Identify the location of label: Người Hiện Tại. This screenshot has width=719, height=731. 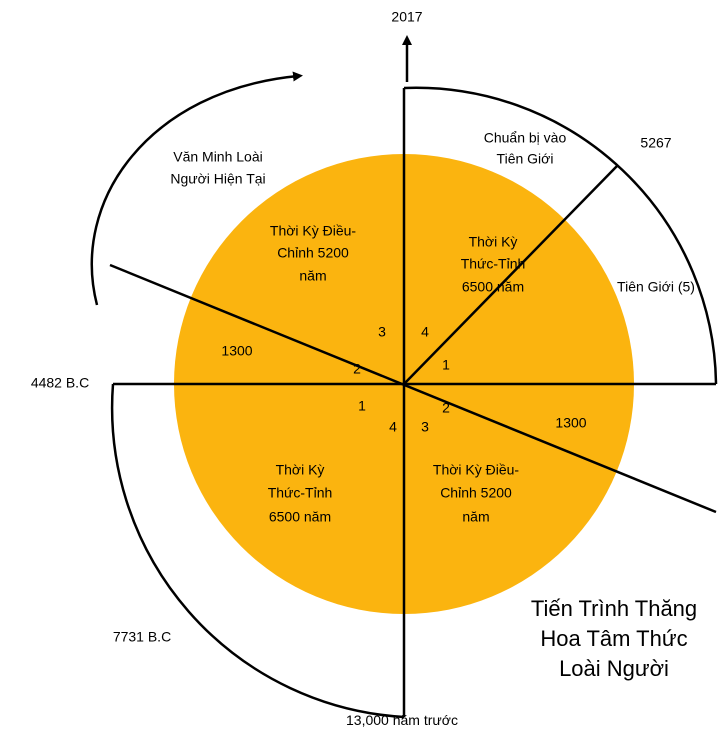
(217, 179).